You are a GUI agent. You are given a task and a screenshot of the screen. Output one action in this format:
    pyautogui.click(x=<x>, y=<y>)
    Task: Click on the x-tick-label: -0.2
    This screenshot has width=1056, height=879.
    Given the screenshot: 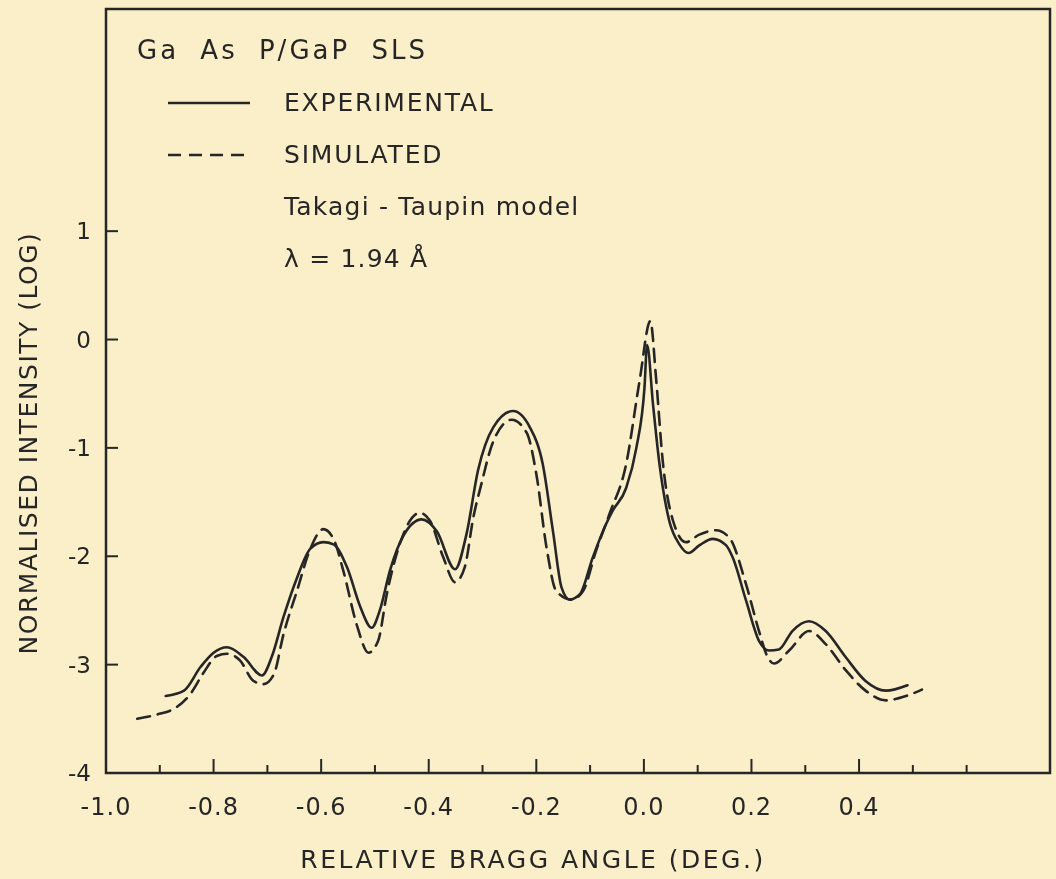 What is the action you would take?
    pyautogui.click(x=536, y=807)
    